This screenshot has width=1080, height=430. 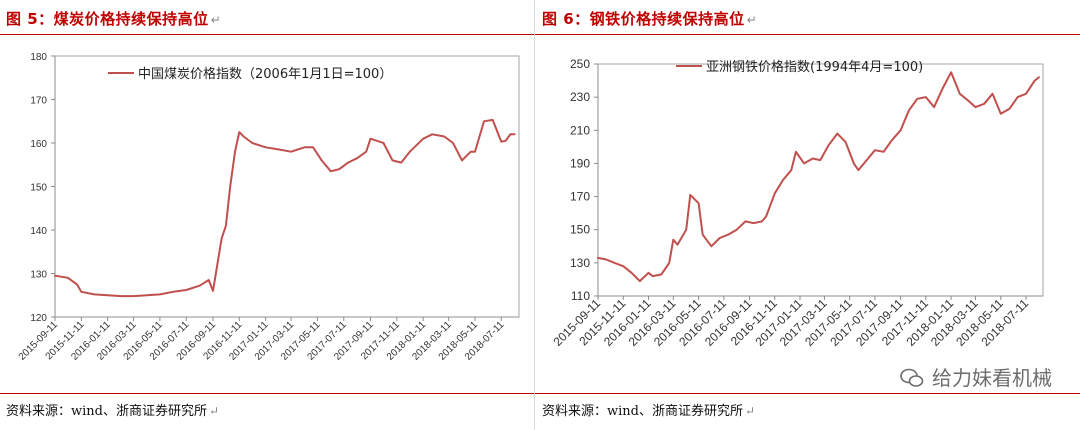 I want to click on y-tick-label: 160, so click(x=38, y=144).